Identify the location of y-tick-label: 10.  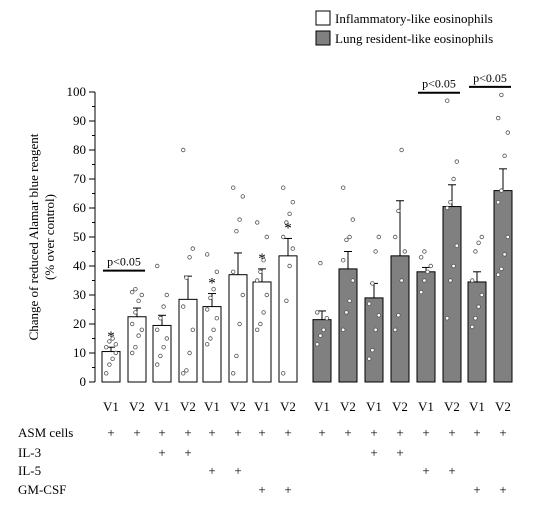
(79, 352).